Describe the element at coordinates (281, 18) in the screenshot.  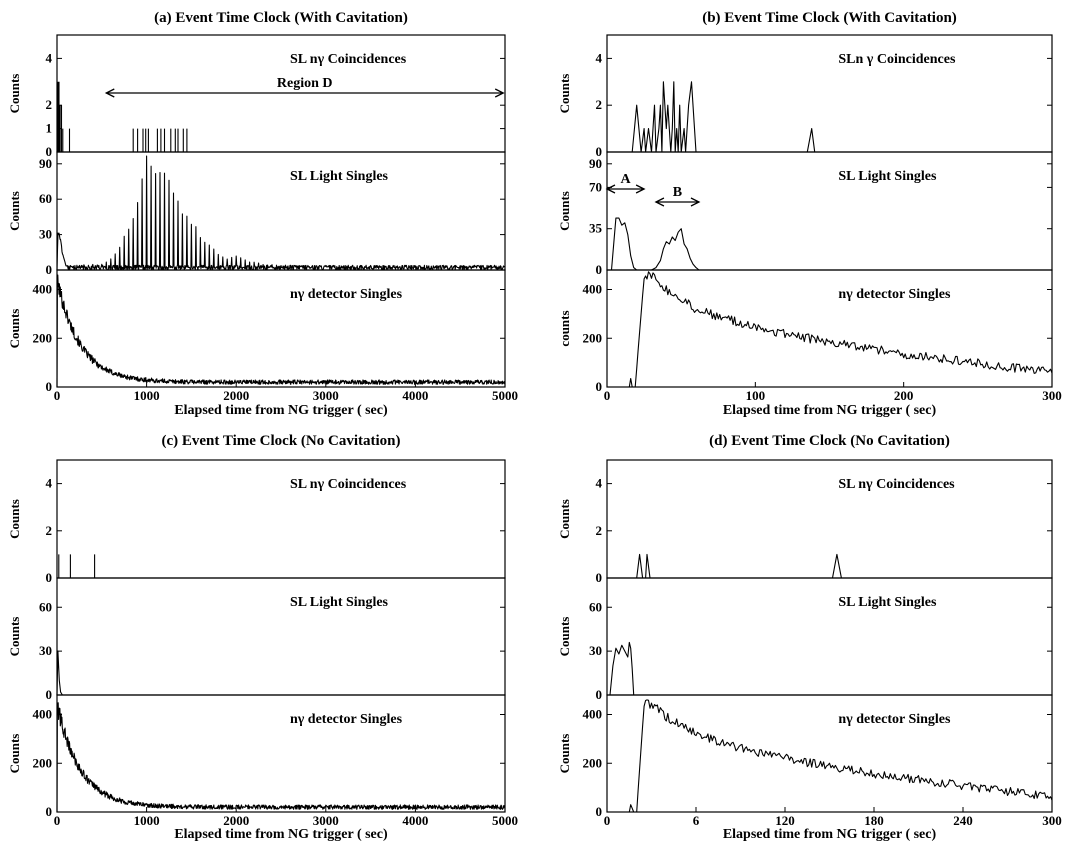
I see `chart-title: (a) Event Time Clock (With Cavitation)` at that location.